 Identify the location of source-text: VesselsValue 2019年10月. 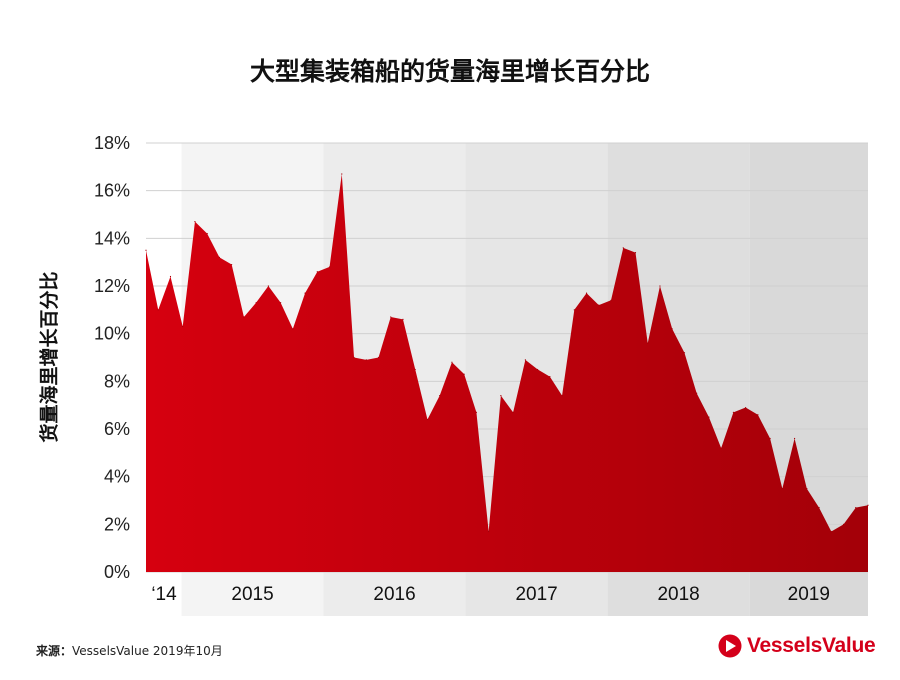
(147, 651).